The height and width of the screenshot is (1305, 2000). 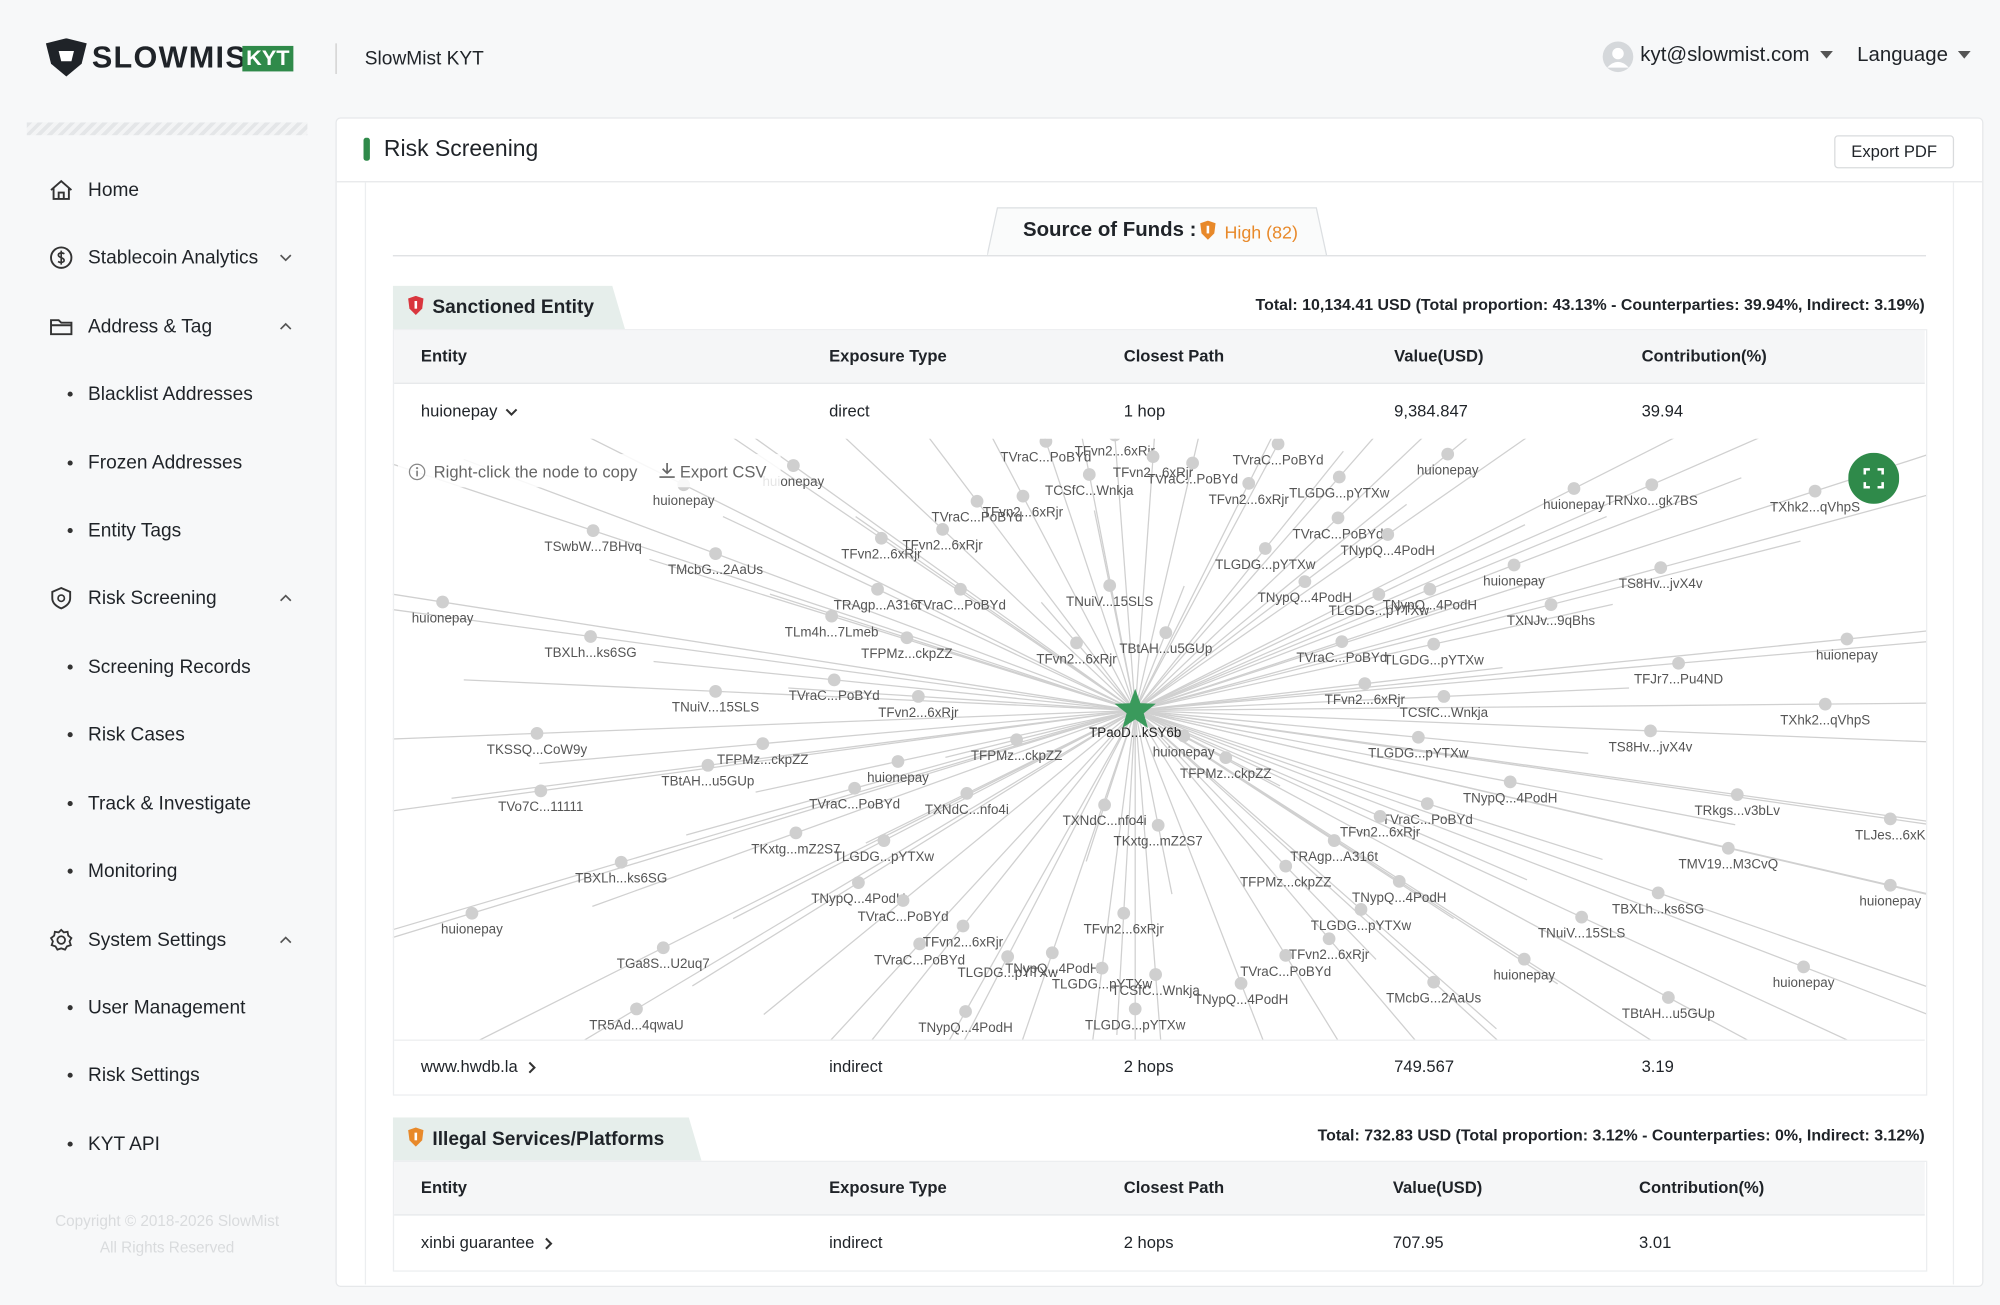 What do you see at coordinates (1618, 57) in the screenshot?
I see `avatar` at bounding box center [1618, 57].